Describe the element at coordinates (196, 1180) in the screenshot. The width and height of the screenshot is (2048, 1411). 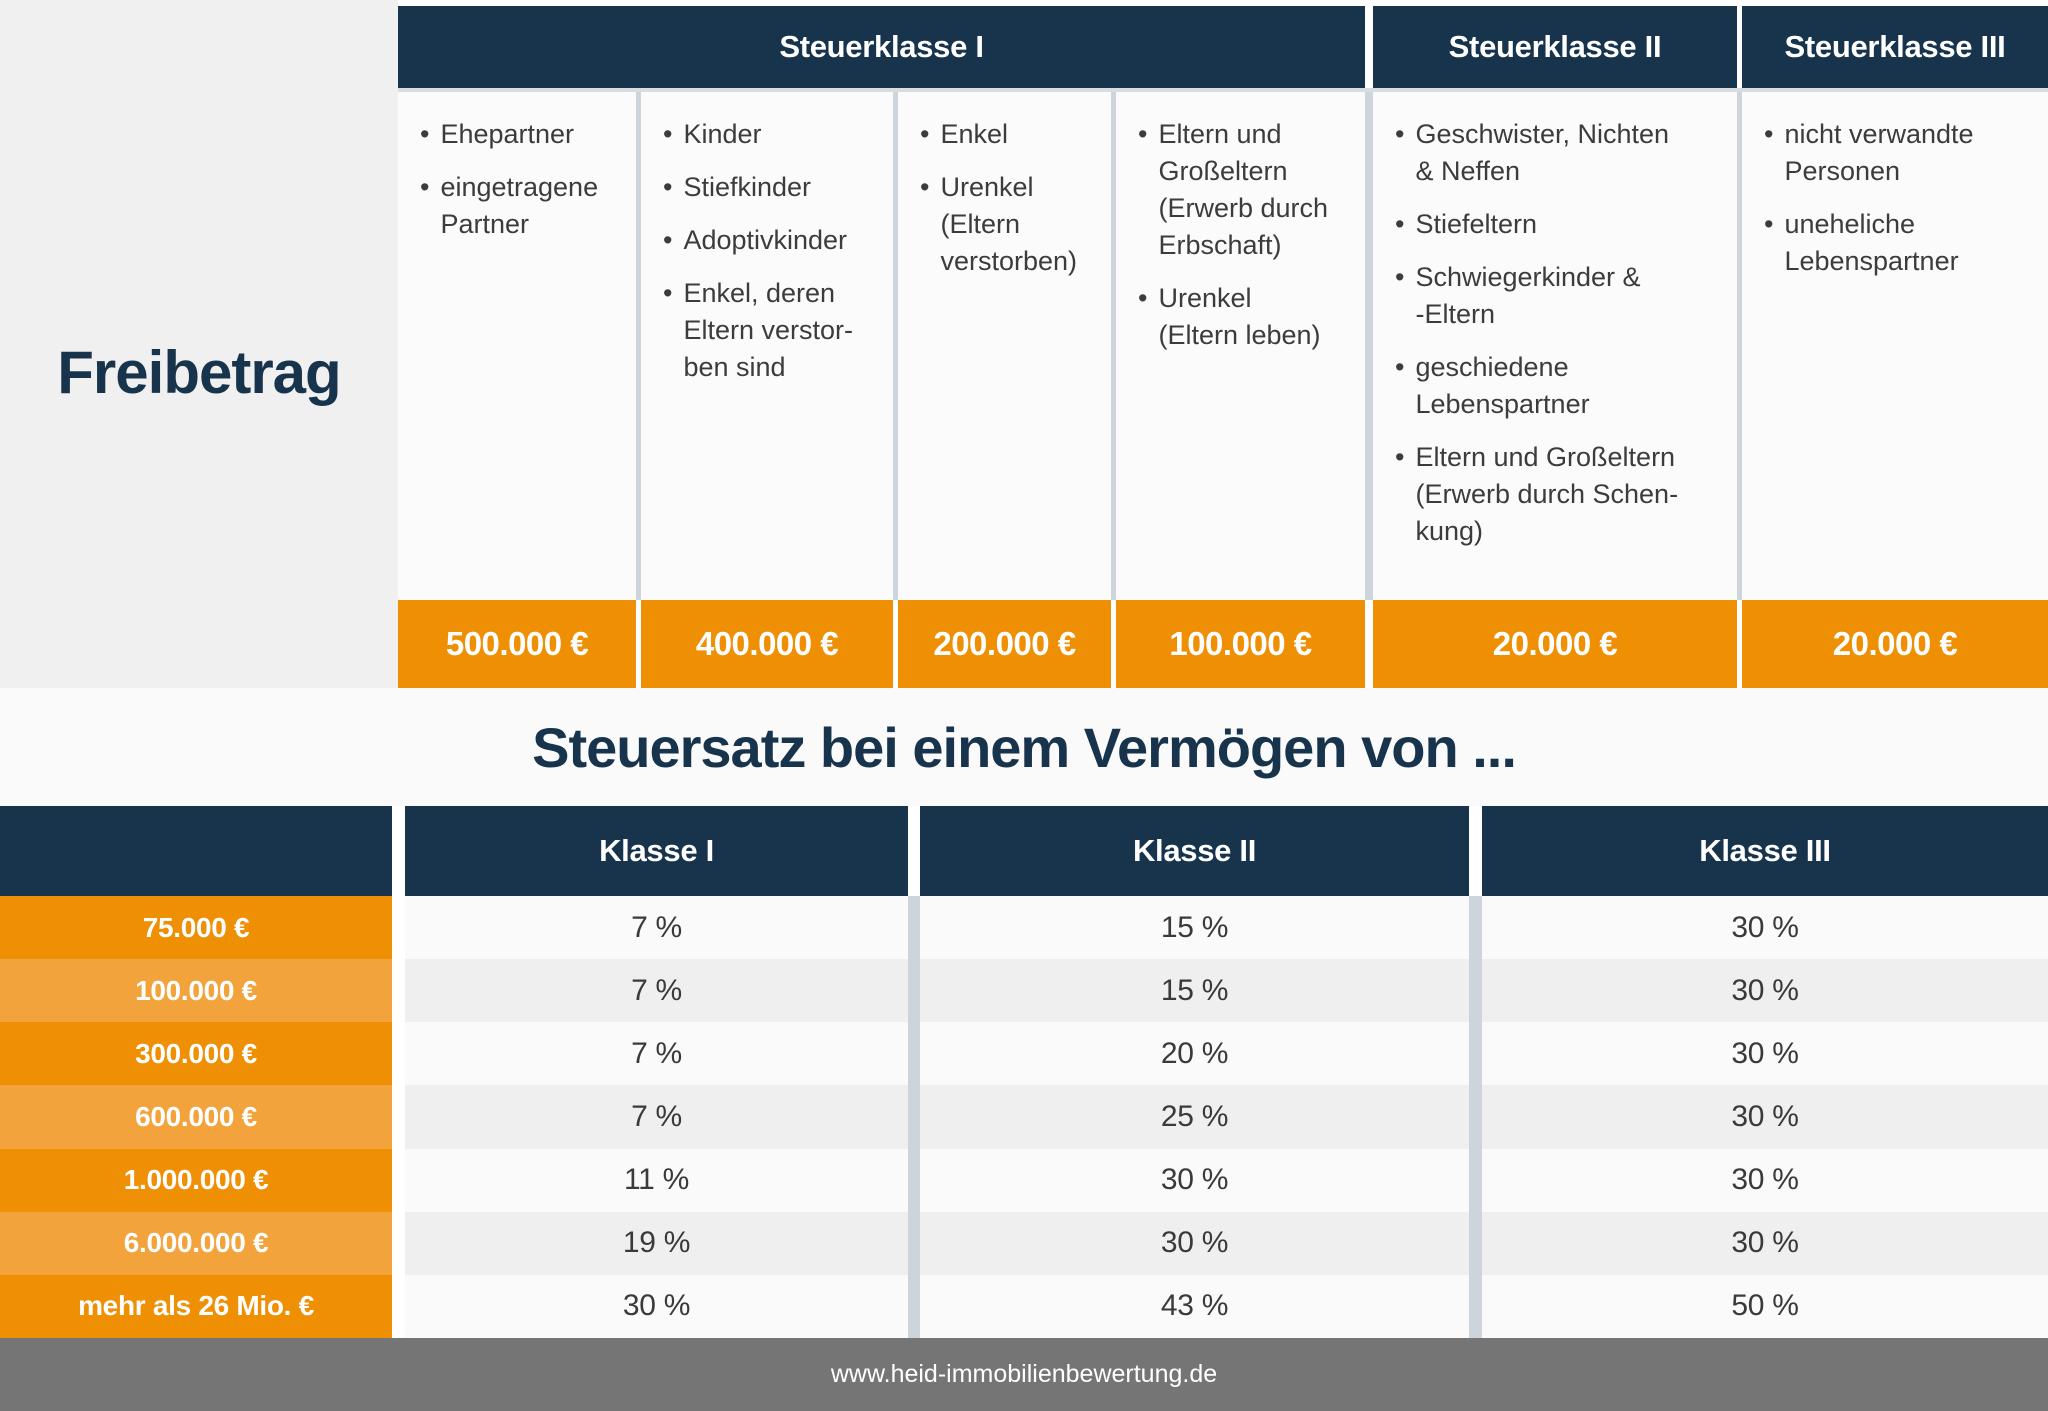
I see `row-label: 1.000.000 €` at that location.